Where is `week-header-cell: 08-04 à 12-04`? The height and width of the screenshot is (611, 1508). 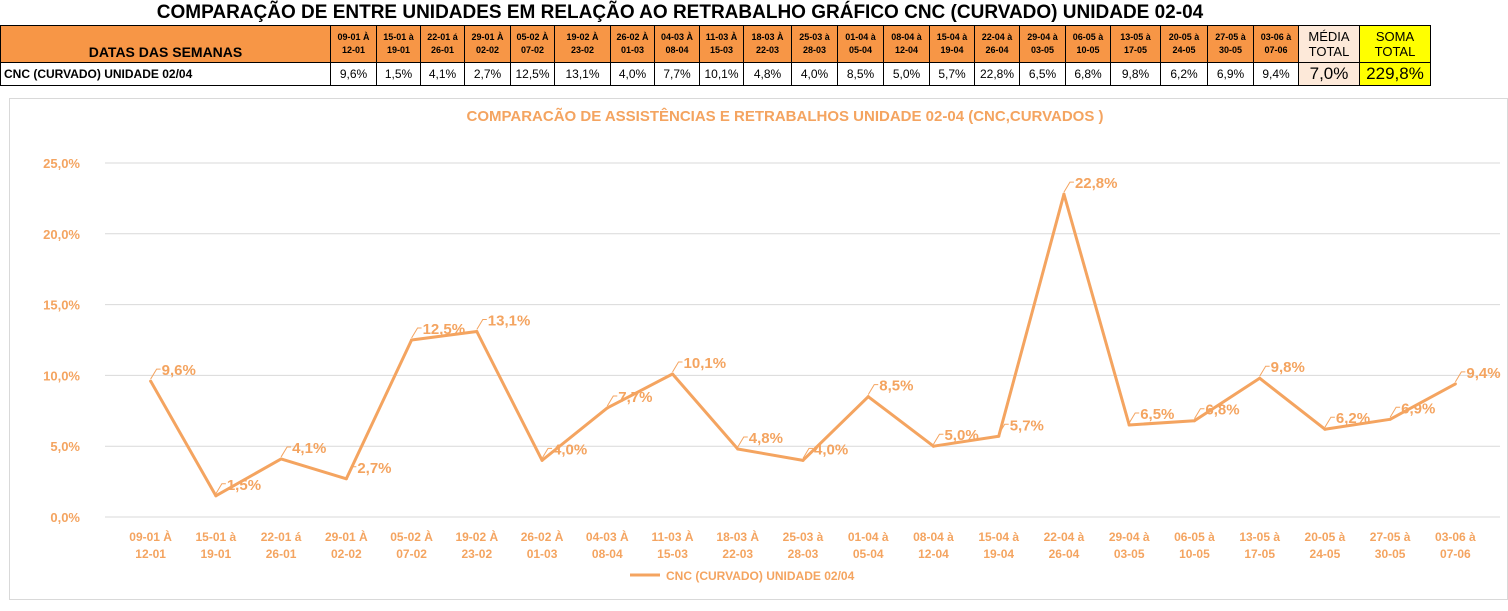 week-header-cell: 08-04 à 12-04 is located at coordinates (906, 44).